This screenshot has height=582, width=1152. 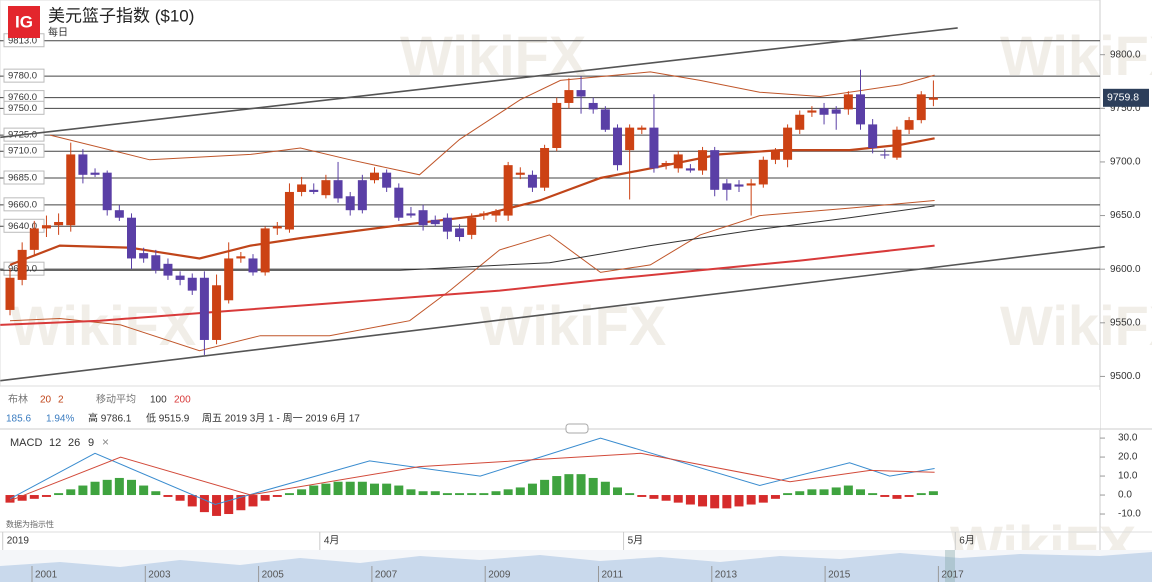 What do you see at coordinates (467, 285) in the screenshot?
I see `indicator-line` at bounding box center [467, 285].